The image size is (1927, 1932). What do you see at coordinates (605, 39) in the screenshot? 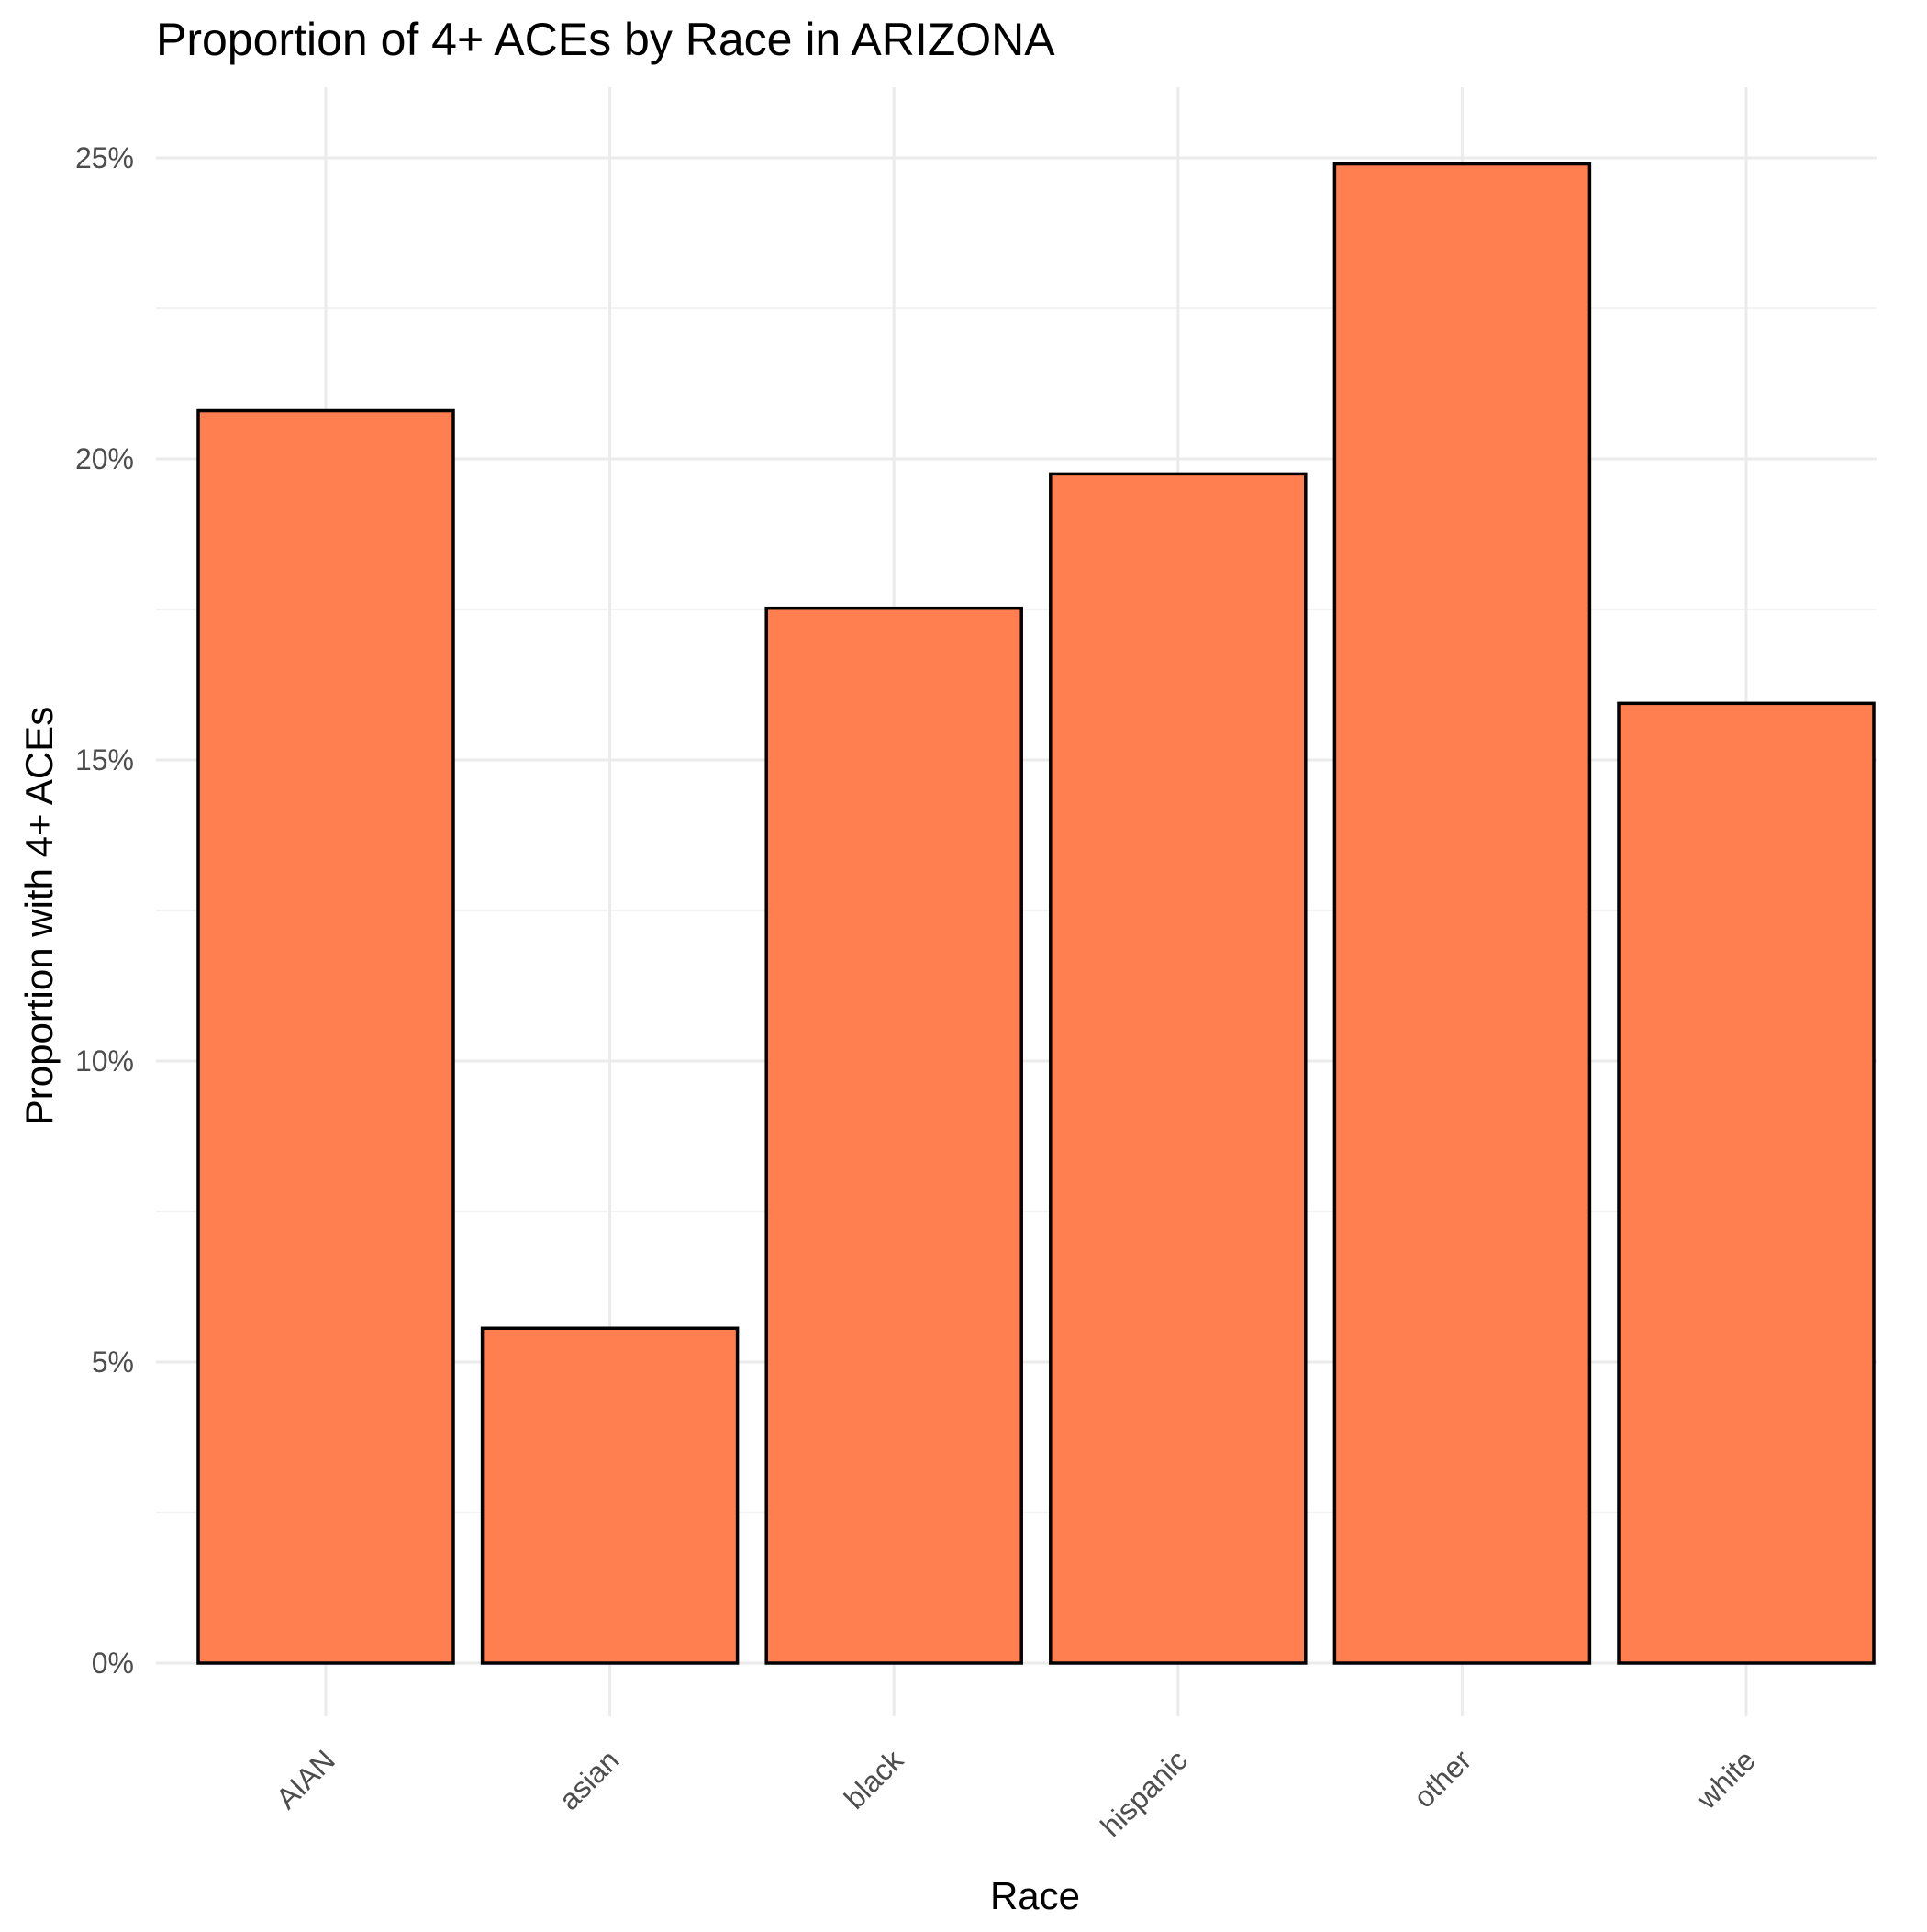
I see `chart-title: Proportion of 4+ ACEs by Race in ARIZONA` at bounding box center [605, 39].